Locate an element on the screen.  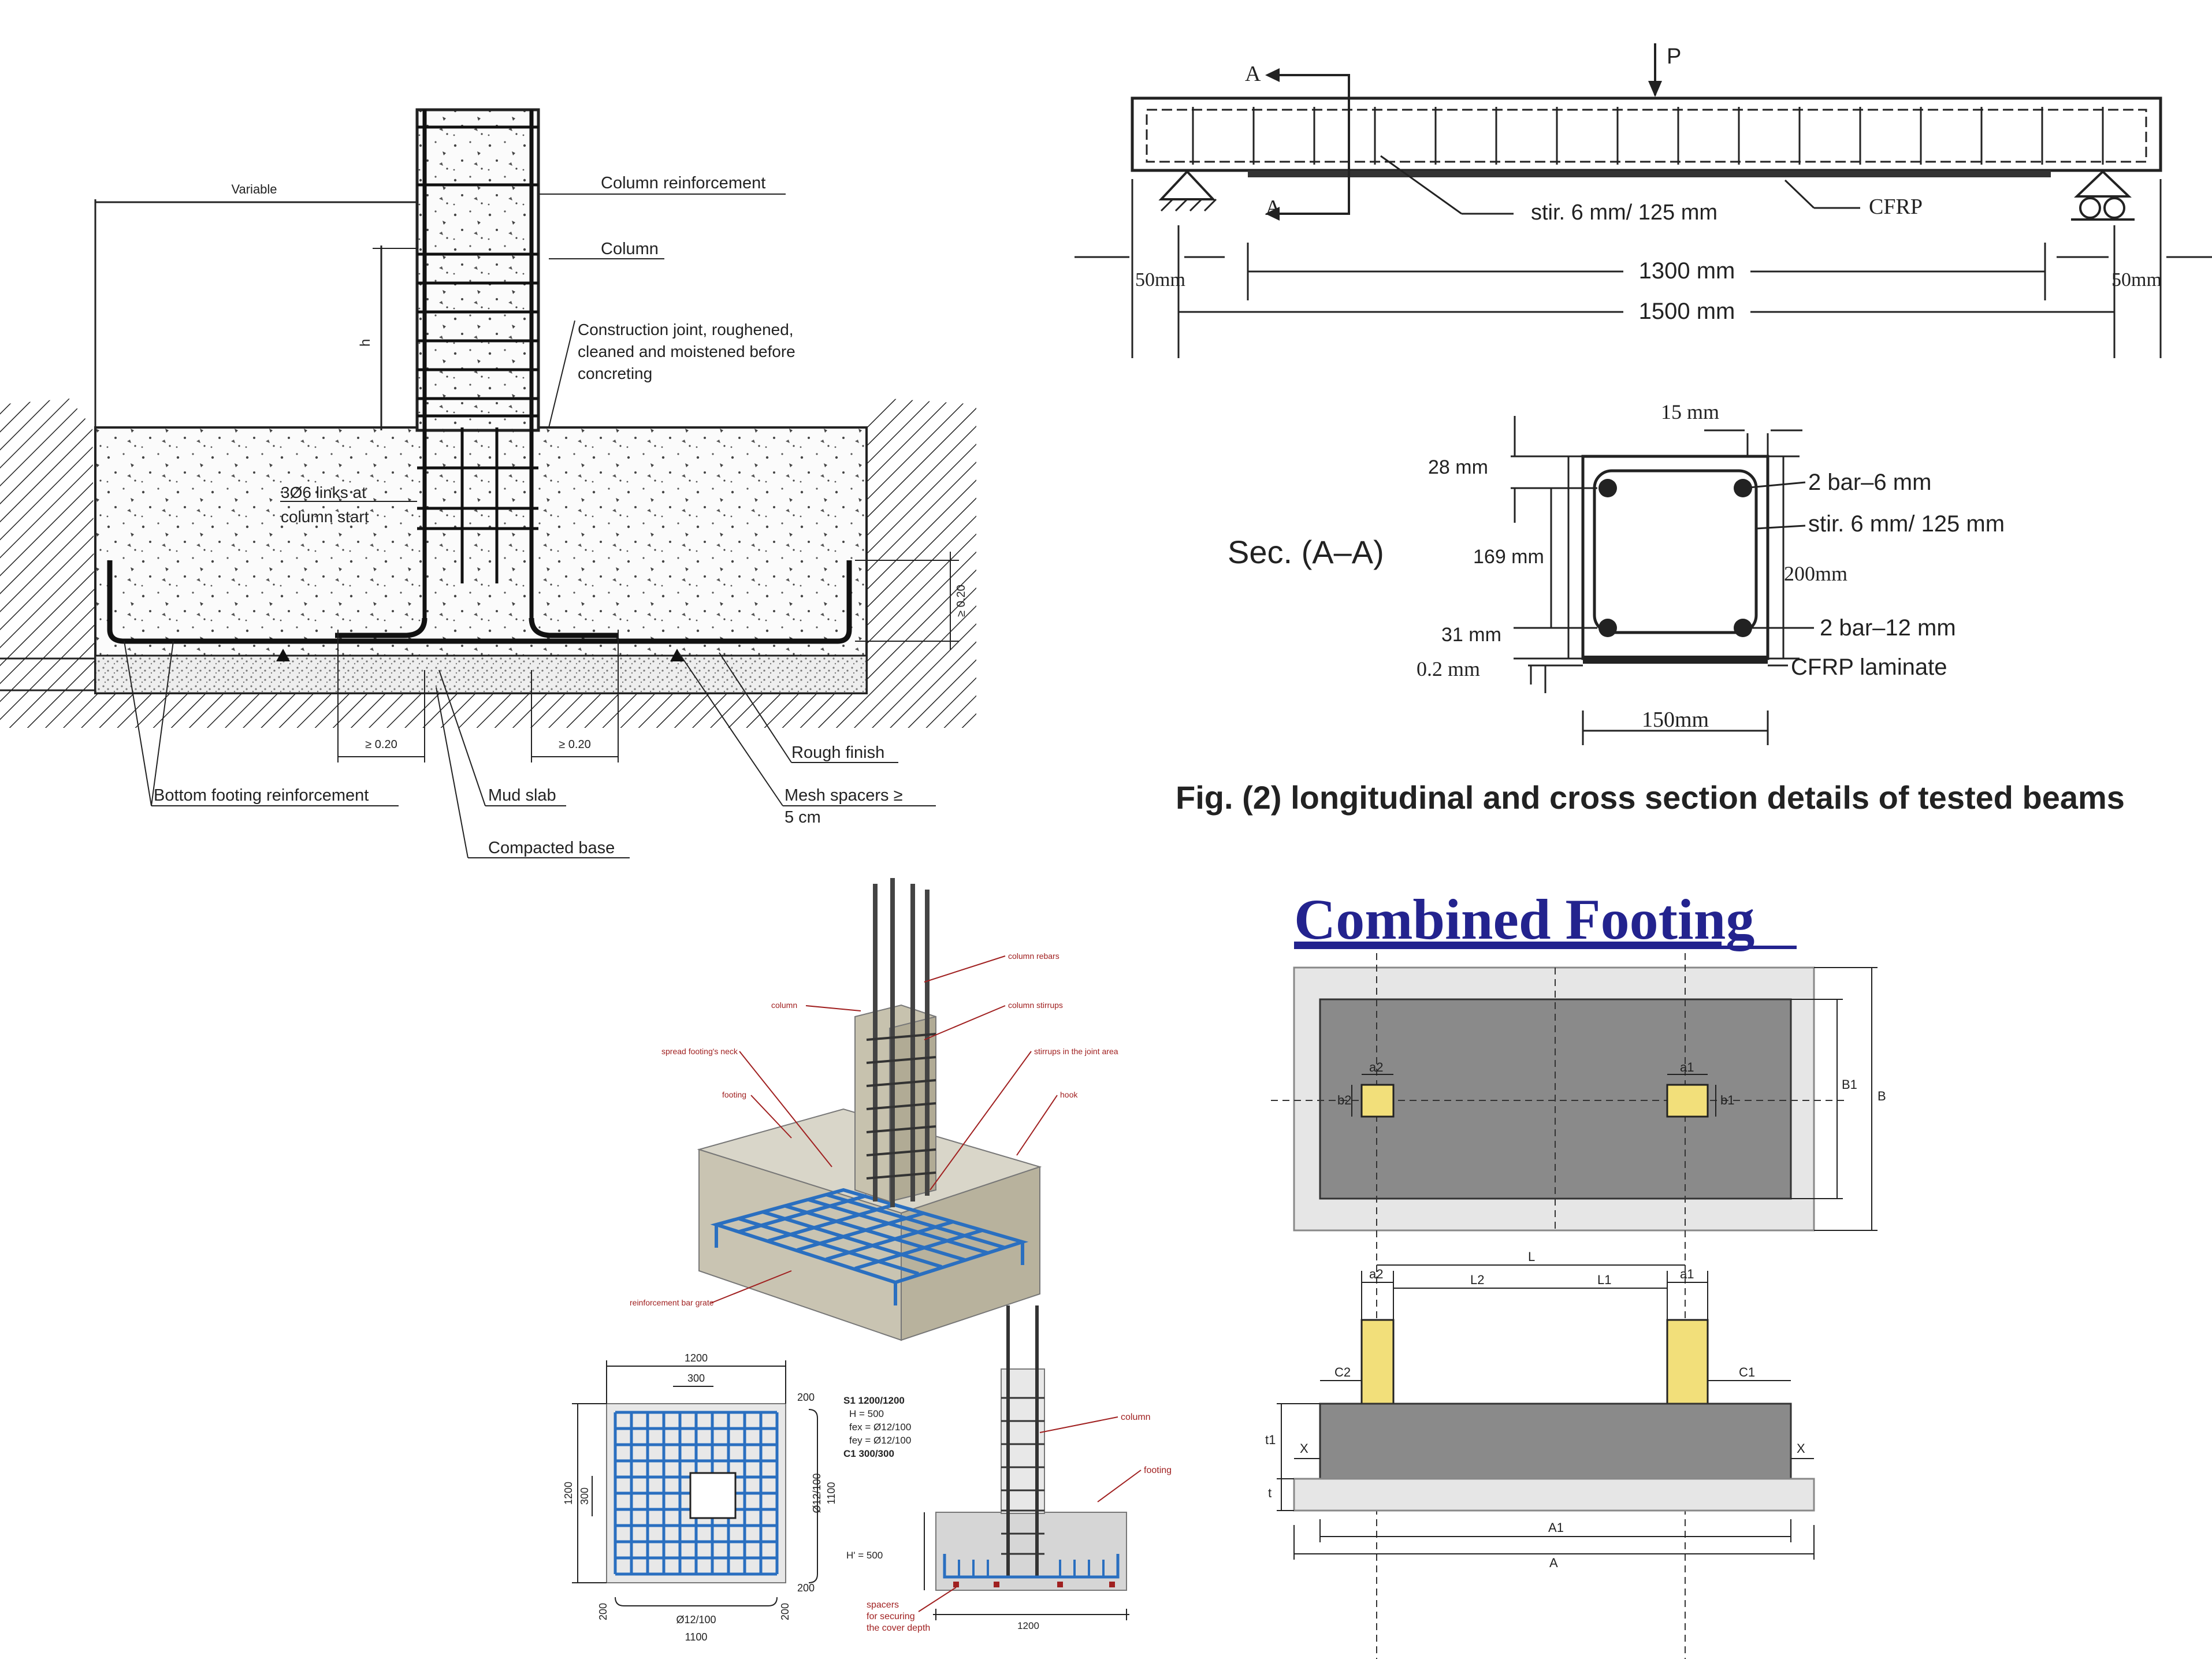
dim-020-b: ≥ 0.20 is located at coordinates (574, 744).